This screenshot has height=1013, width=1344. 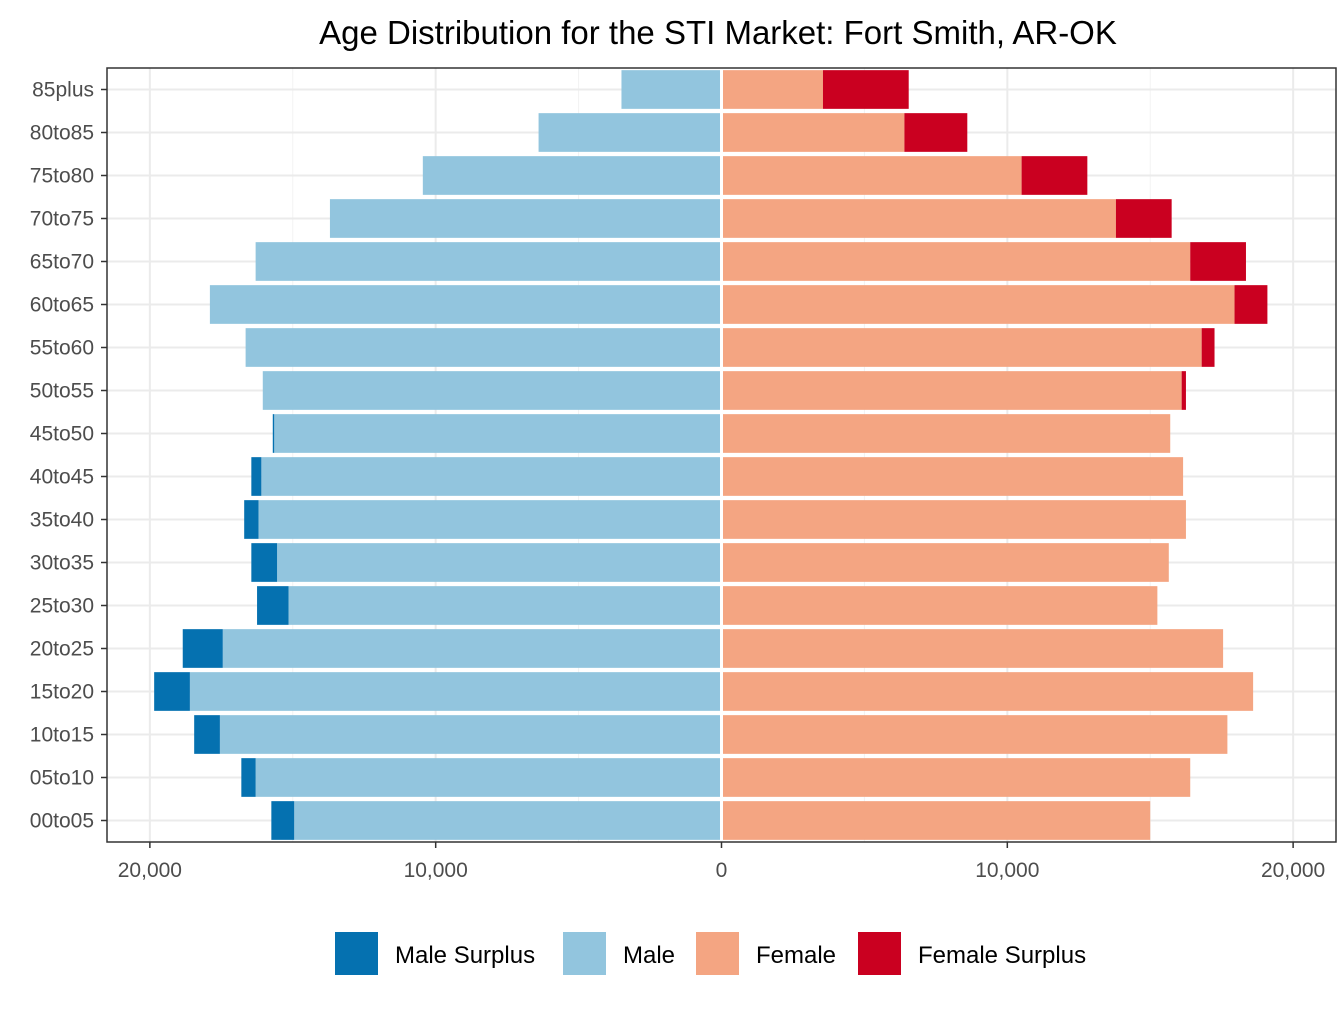 I want to click on female-bar-00to05, so click(x=936, y=820).